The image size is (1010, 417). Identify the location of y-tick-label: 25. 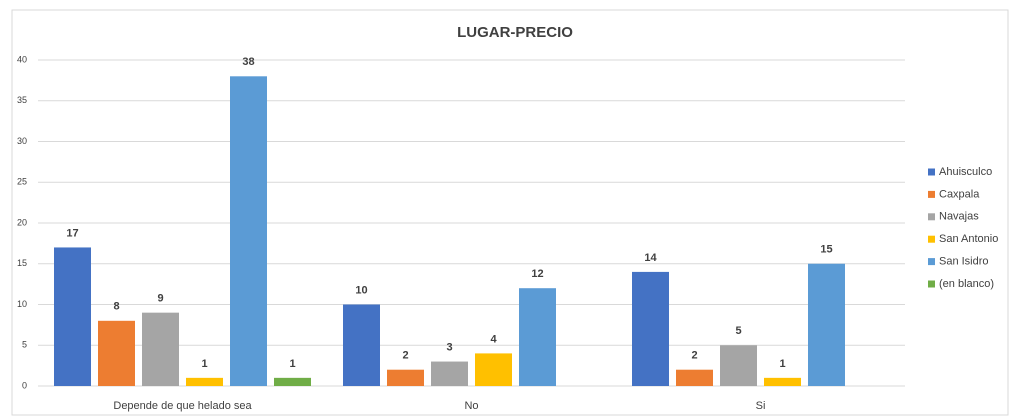
(22, 182).